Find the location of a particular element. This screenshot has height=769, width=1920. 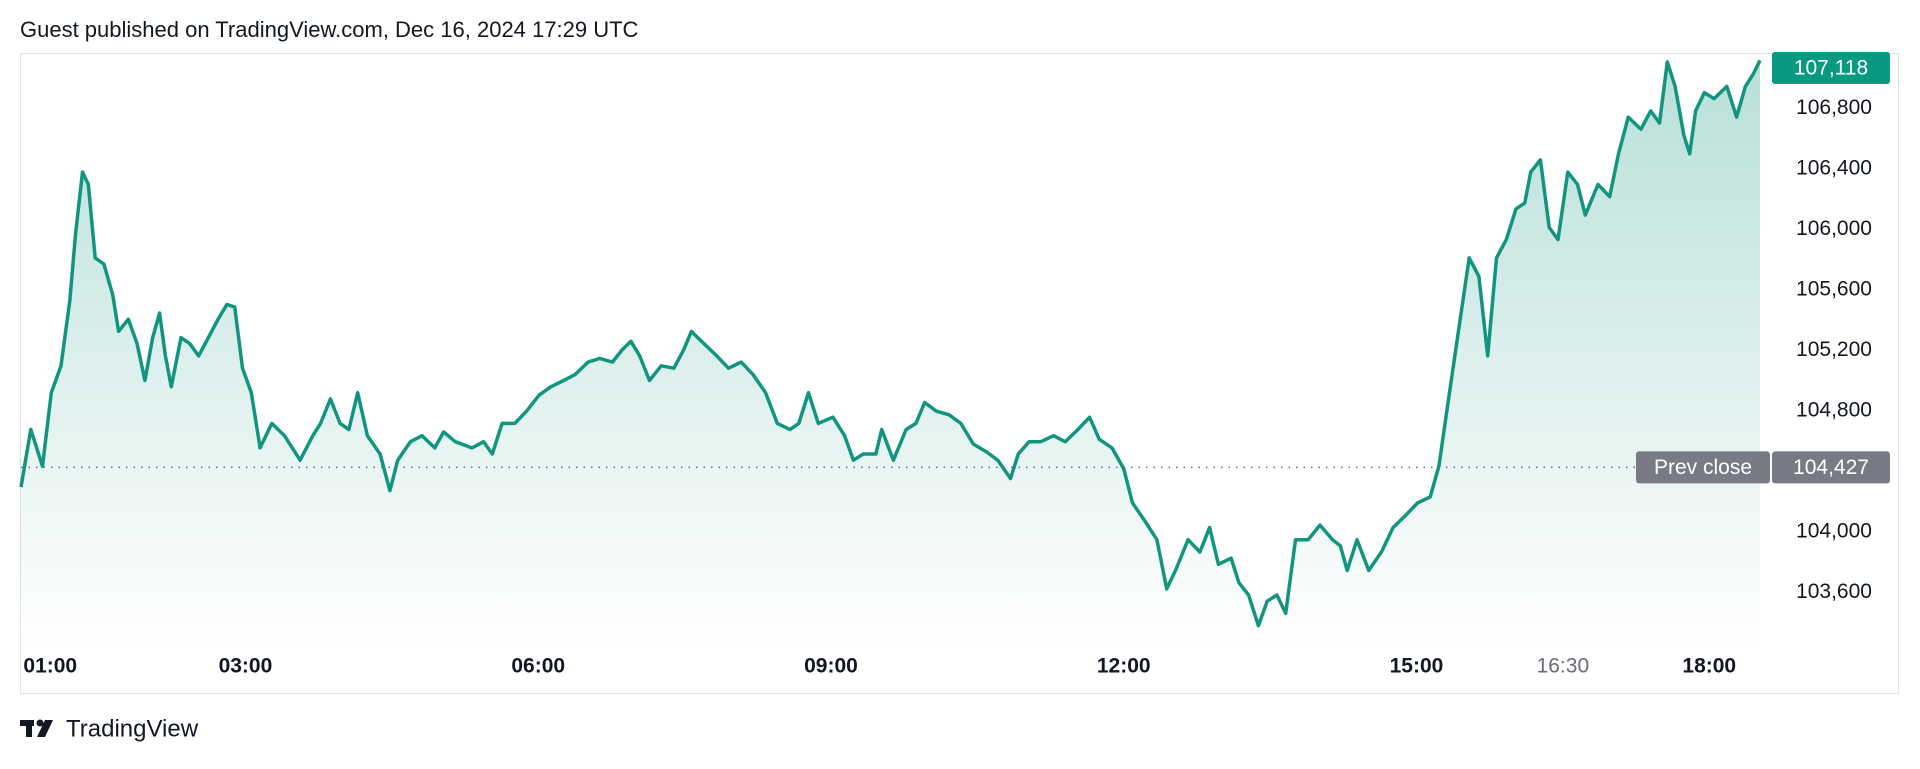

x-tick-label: 18:00 is located at coordinates (1709, 666).